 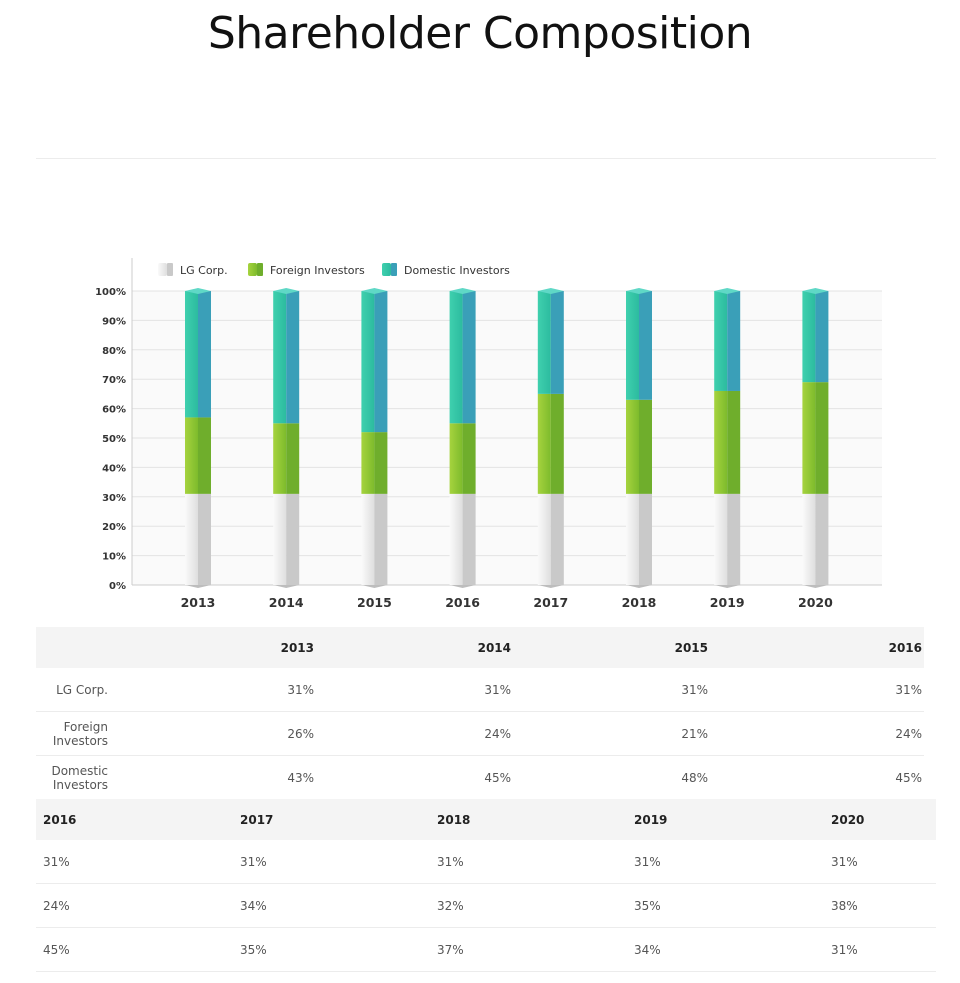 I want to click on table2-header-year: 2020, so click(x=880, y=819).